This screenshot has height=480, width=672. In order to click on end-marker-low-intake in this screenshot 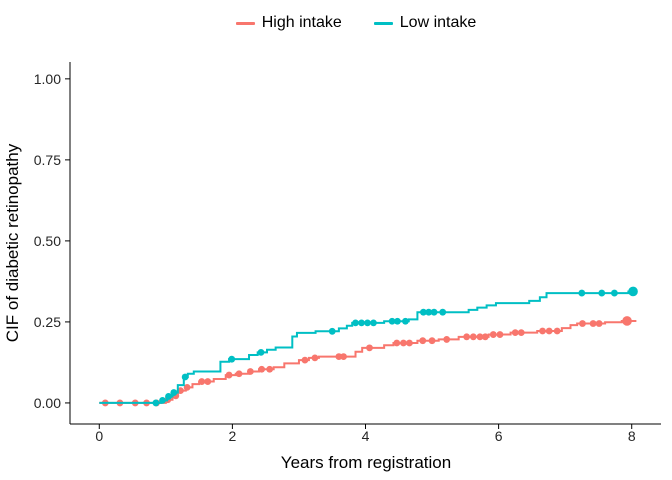, I will do `click(633, 291)`.